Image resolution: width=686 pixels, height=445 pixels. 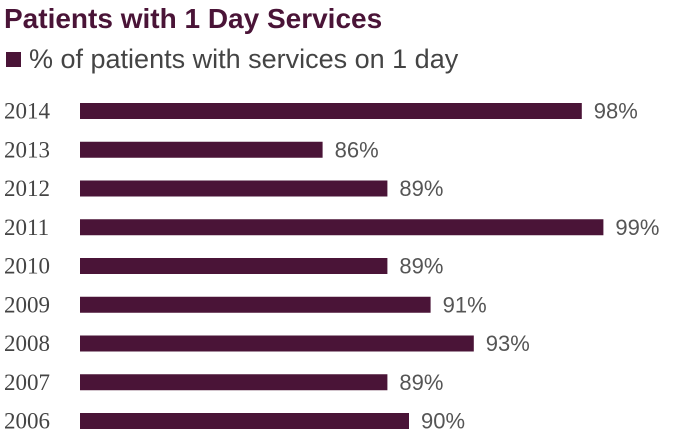 I want to click on bar-2010, so click(x=234, y=266).